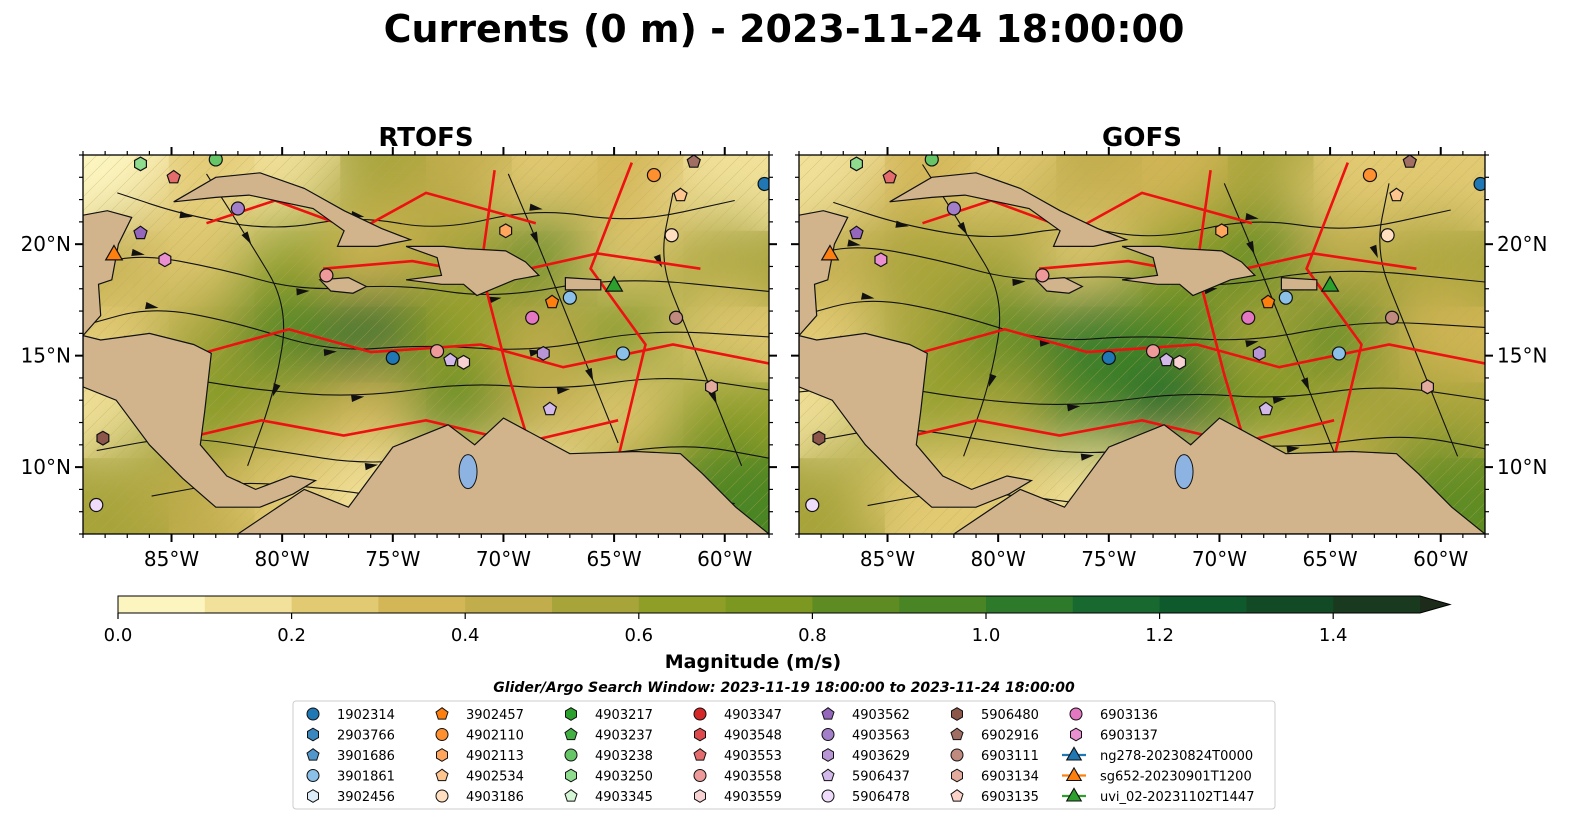 This screenshot has width=1577, height=827. I want to click on legend-entry: 5906478, so click(865, 797).